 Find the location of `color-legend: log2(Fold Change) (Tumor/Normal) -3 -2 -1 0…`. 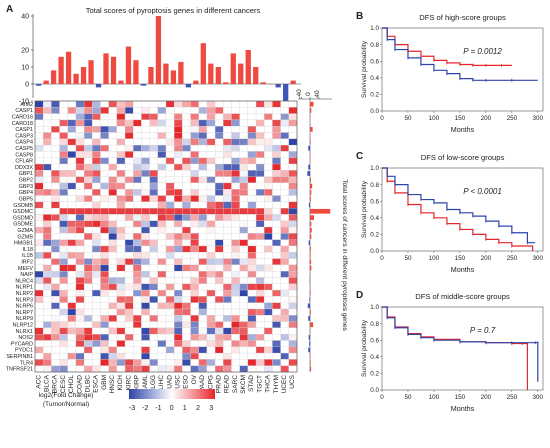

color-legend: log2(Fold Change) (Tumor/Normal) -3 -2 -1 0… is located at coordinates (127, 400).